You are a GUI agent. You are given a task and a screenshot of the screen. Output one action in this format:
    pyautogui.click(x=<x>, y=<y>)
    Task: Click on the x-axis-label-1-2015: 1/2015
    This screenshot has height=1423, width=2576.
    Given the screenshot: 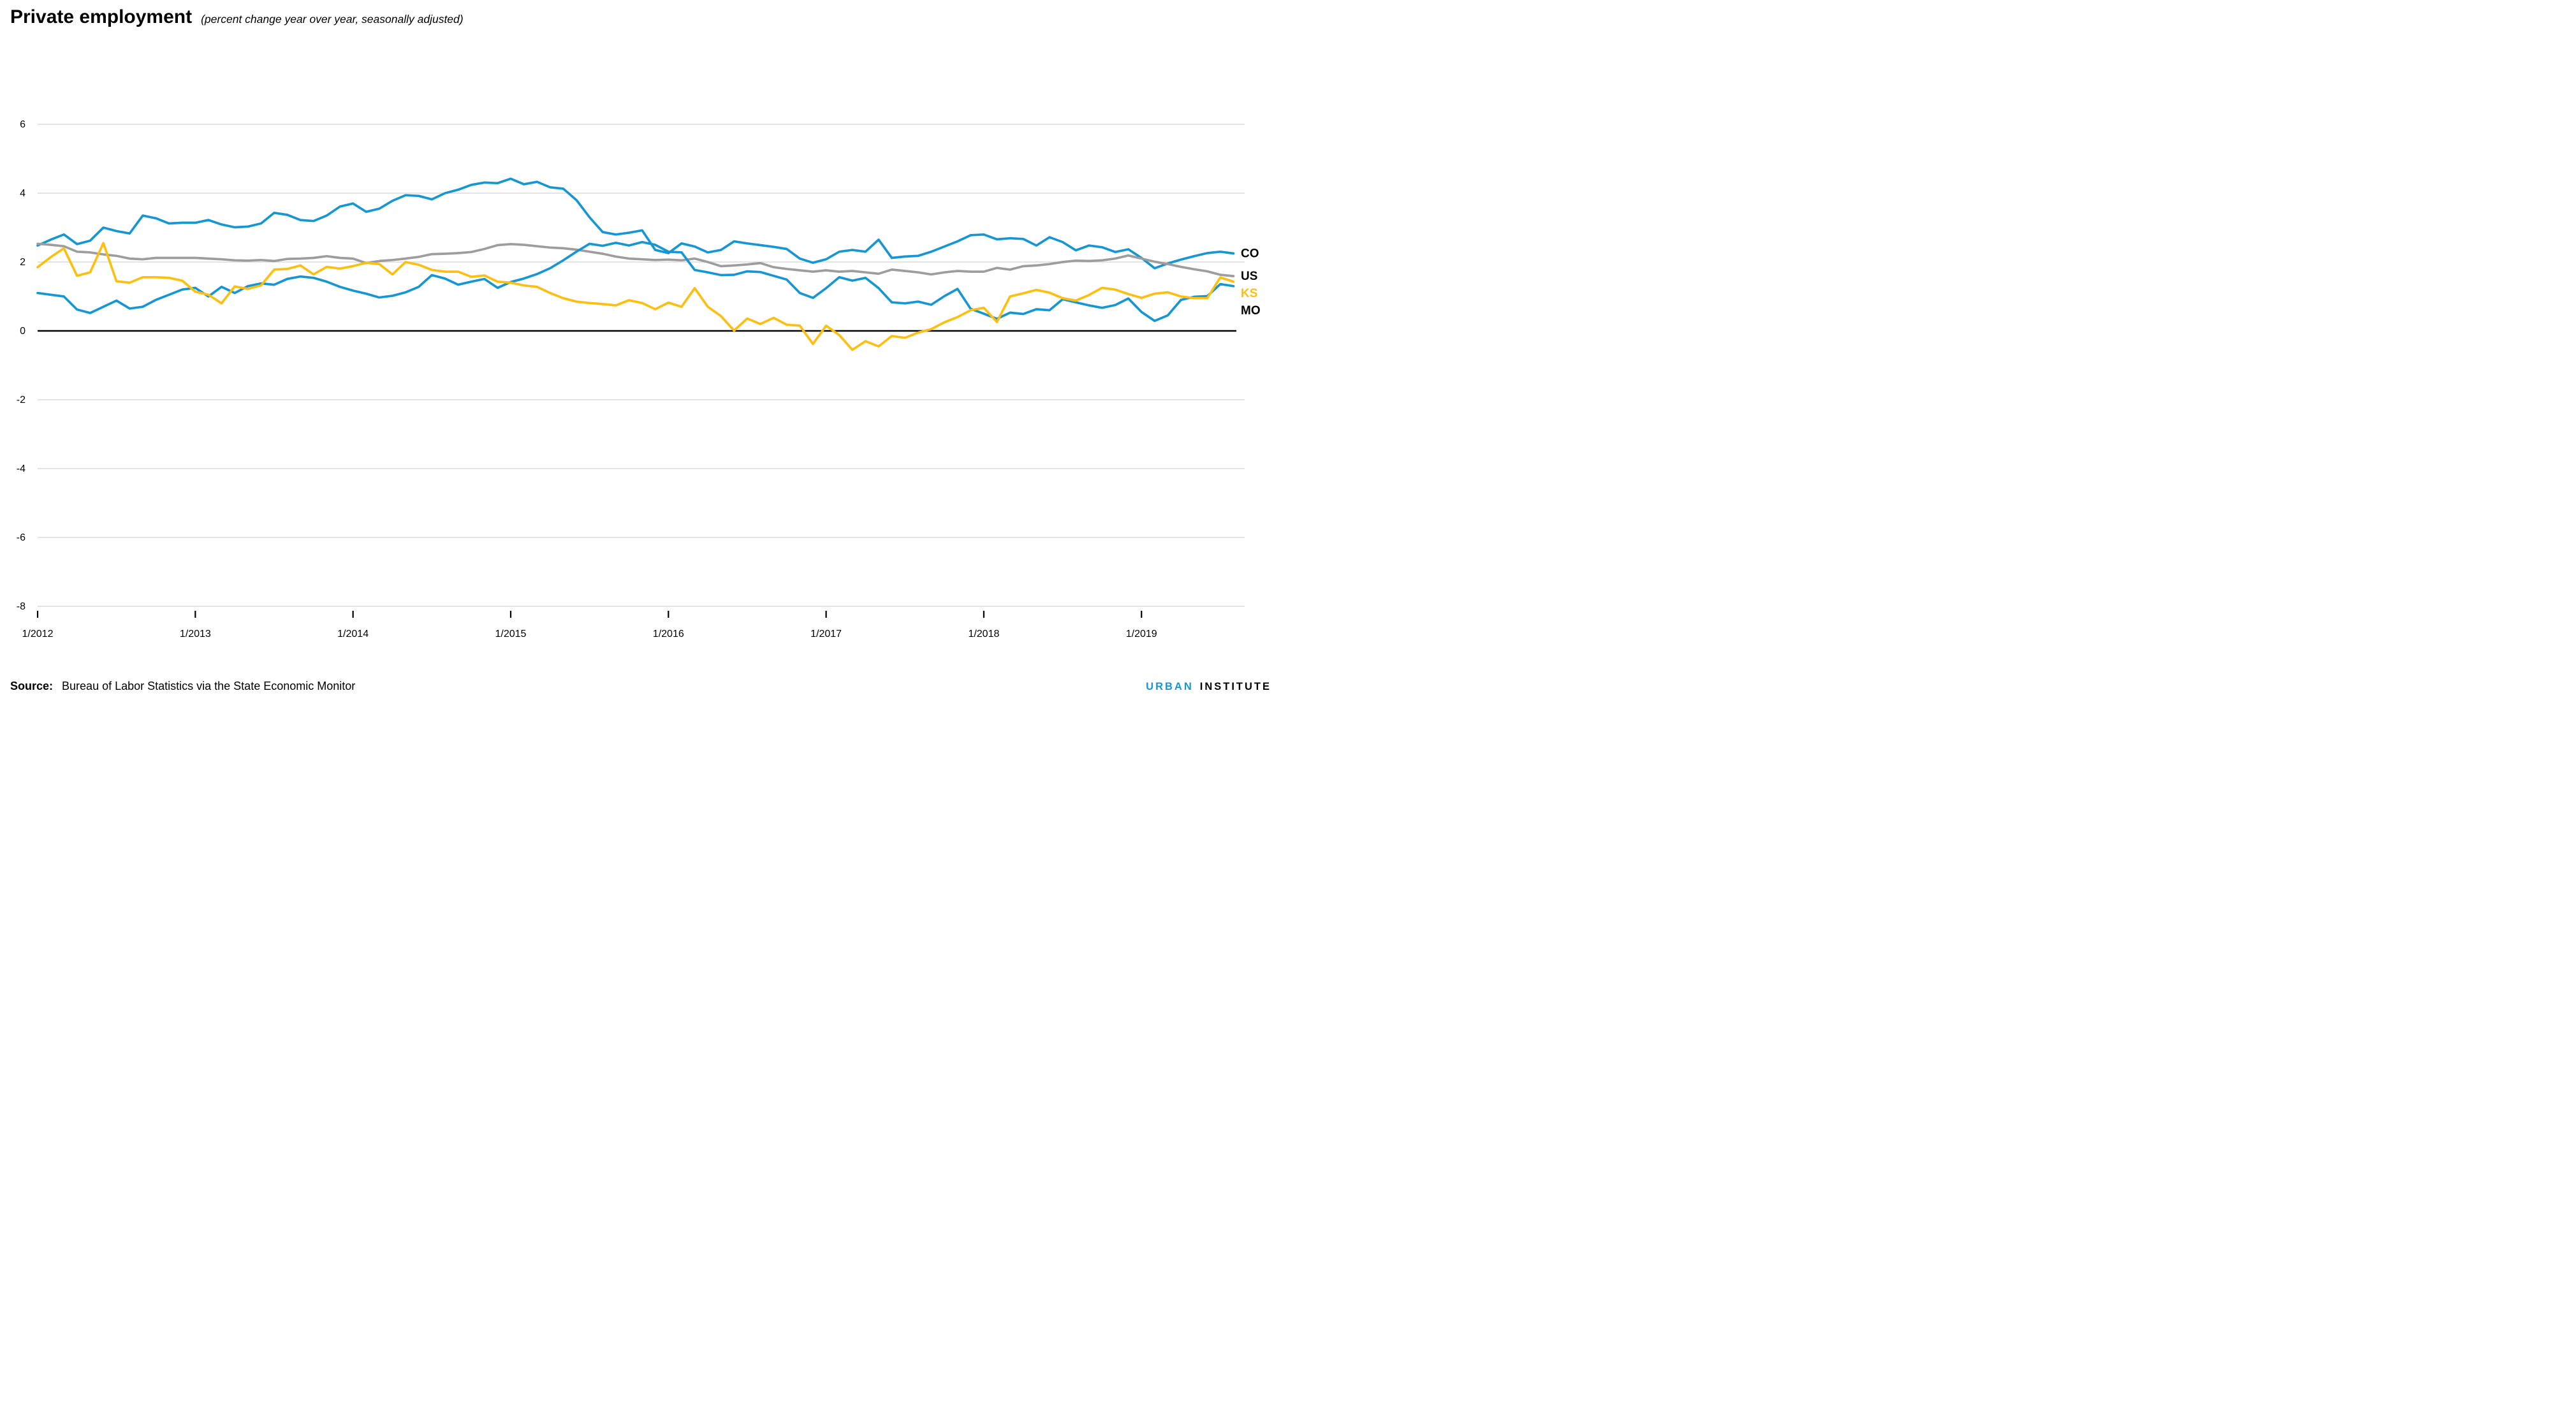 What is the action you would take?
    pyautogui.click(x=510, y=634)
    